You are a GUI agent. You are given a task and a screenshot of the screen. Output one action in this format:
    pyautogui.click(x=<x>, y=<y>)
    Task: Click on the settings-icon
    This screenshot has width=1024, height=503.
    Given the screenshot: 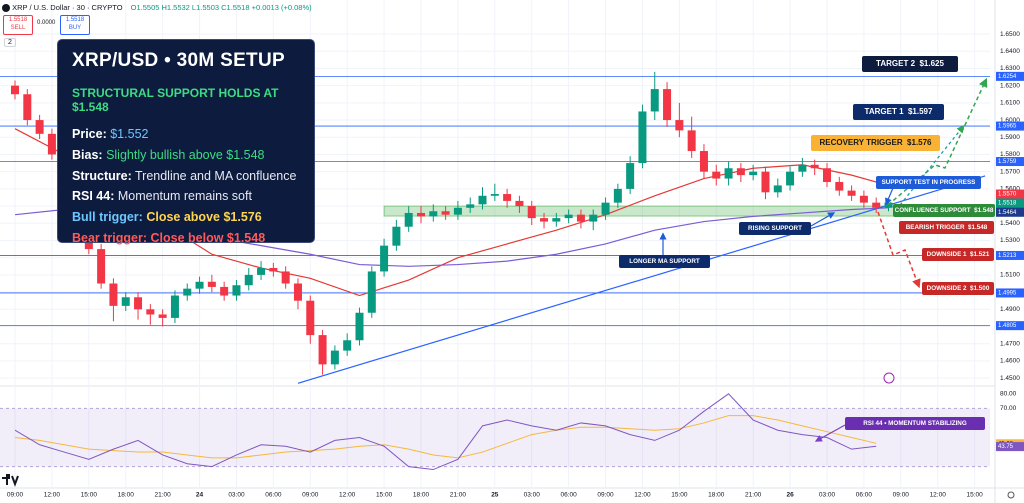 What is the action you would take?
    pyautogui.click(x=1011, y=495)
    